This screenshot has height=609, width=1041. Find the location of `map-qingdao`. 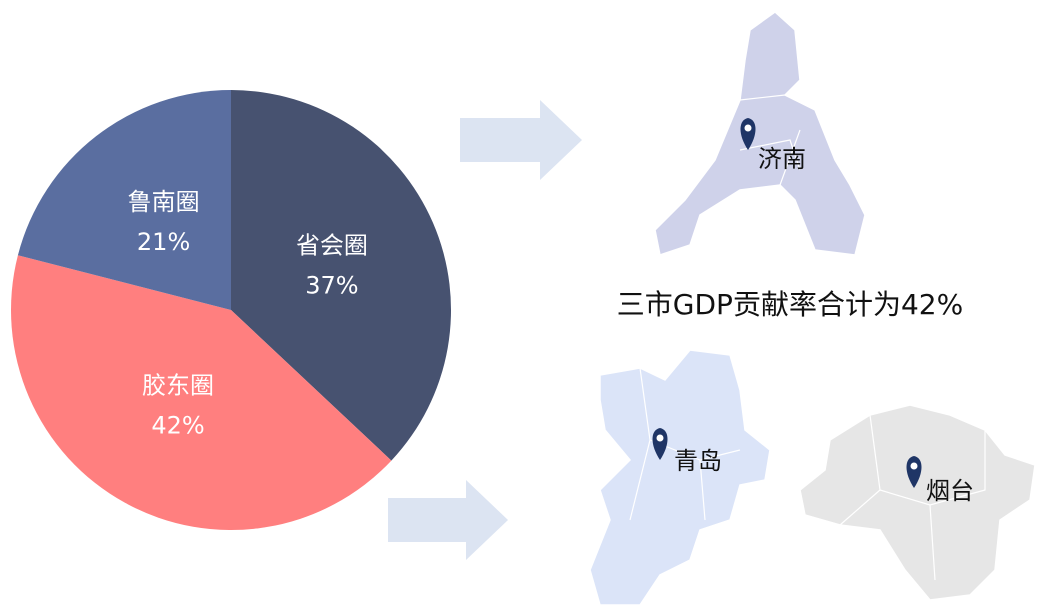

map-qingdao is located at coordinates (680, 477).